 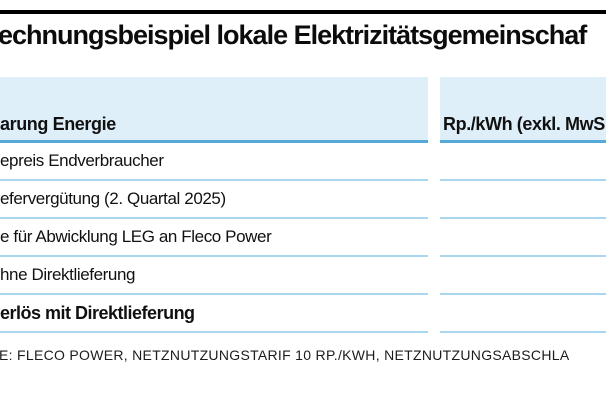 I want to click on table-row: epreis Endverbraucher, so click(x=303, y=162).